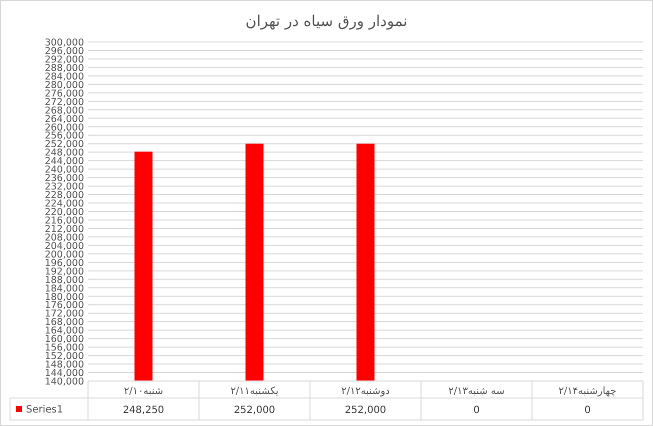 The height and width of the screenshot is (426, 653). What do you see at coordinates (365, 391) in the screenshot?
I see `x-tick-label: دوشنبه۲/۱۲` at bounding box center [365, 391].